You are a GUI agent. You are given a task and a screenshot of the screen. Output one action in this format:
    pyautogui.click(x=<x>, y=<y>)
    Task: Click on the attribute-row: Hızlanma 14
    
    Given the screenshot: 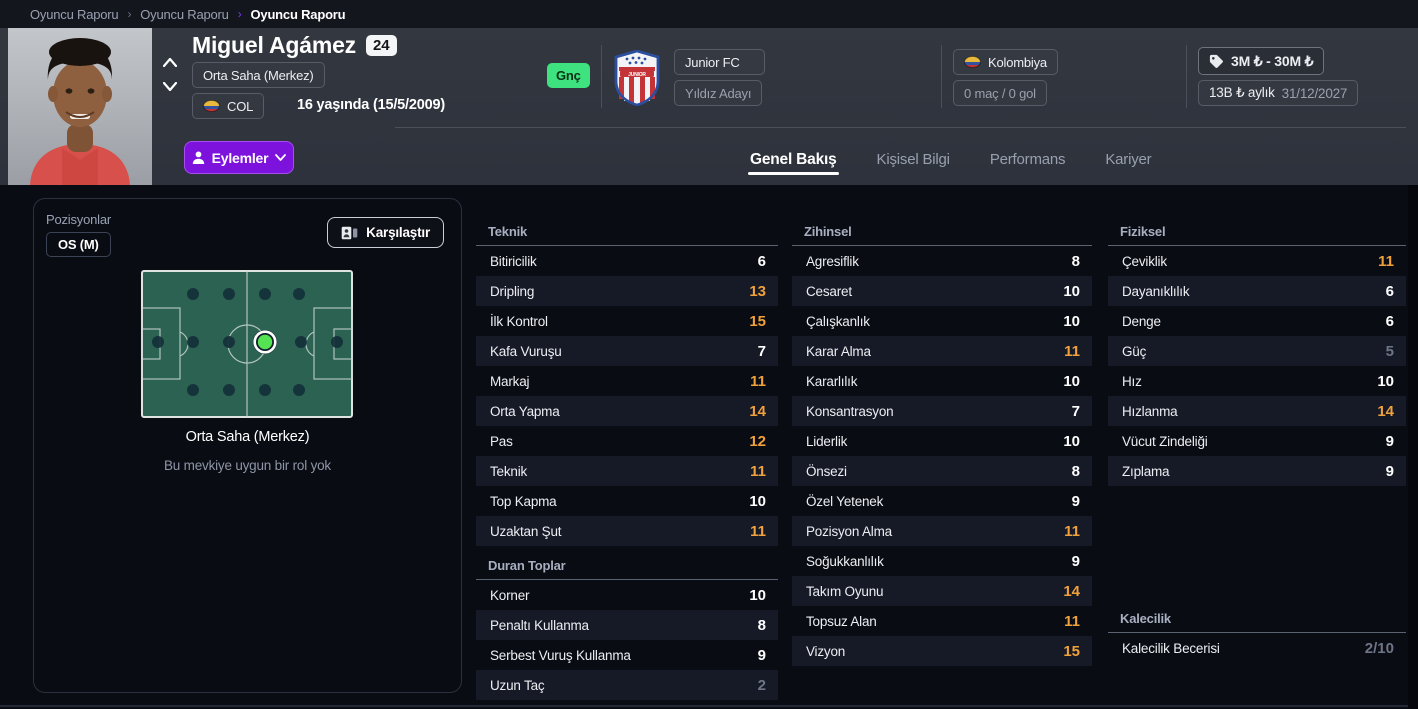 What is the action you would take?
    pyautogui.click(x=1257, y=411)
    